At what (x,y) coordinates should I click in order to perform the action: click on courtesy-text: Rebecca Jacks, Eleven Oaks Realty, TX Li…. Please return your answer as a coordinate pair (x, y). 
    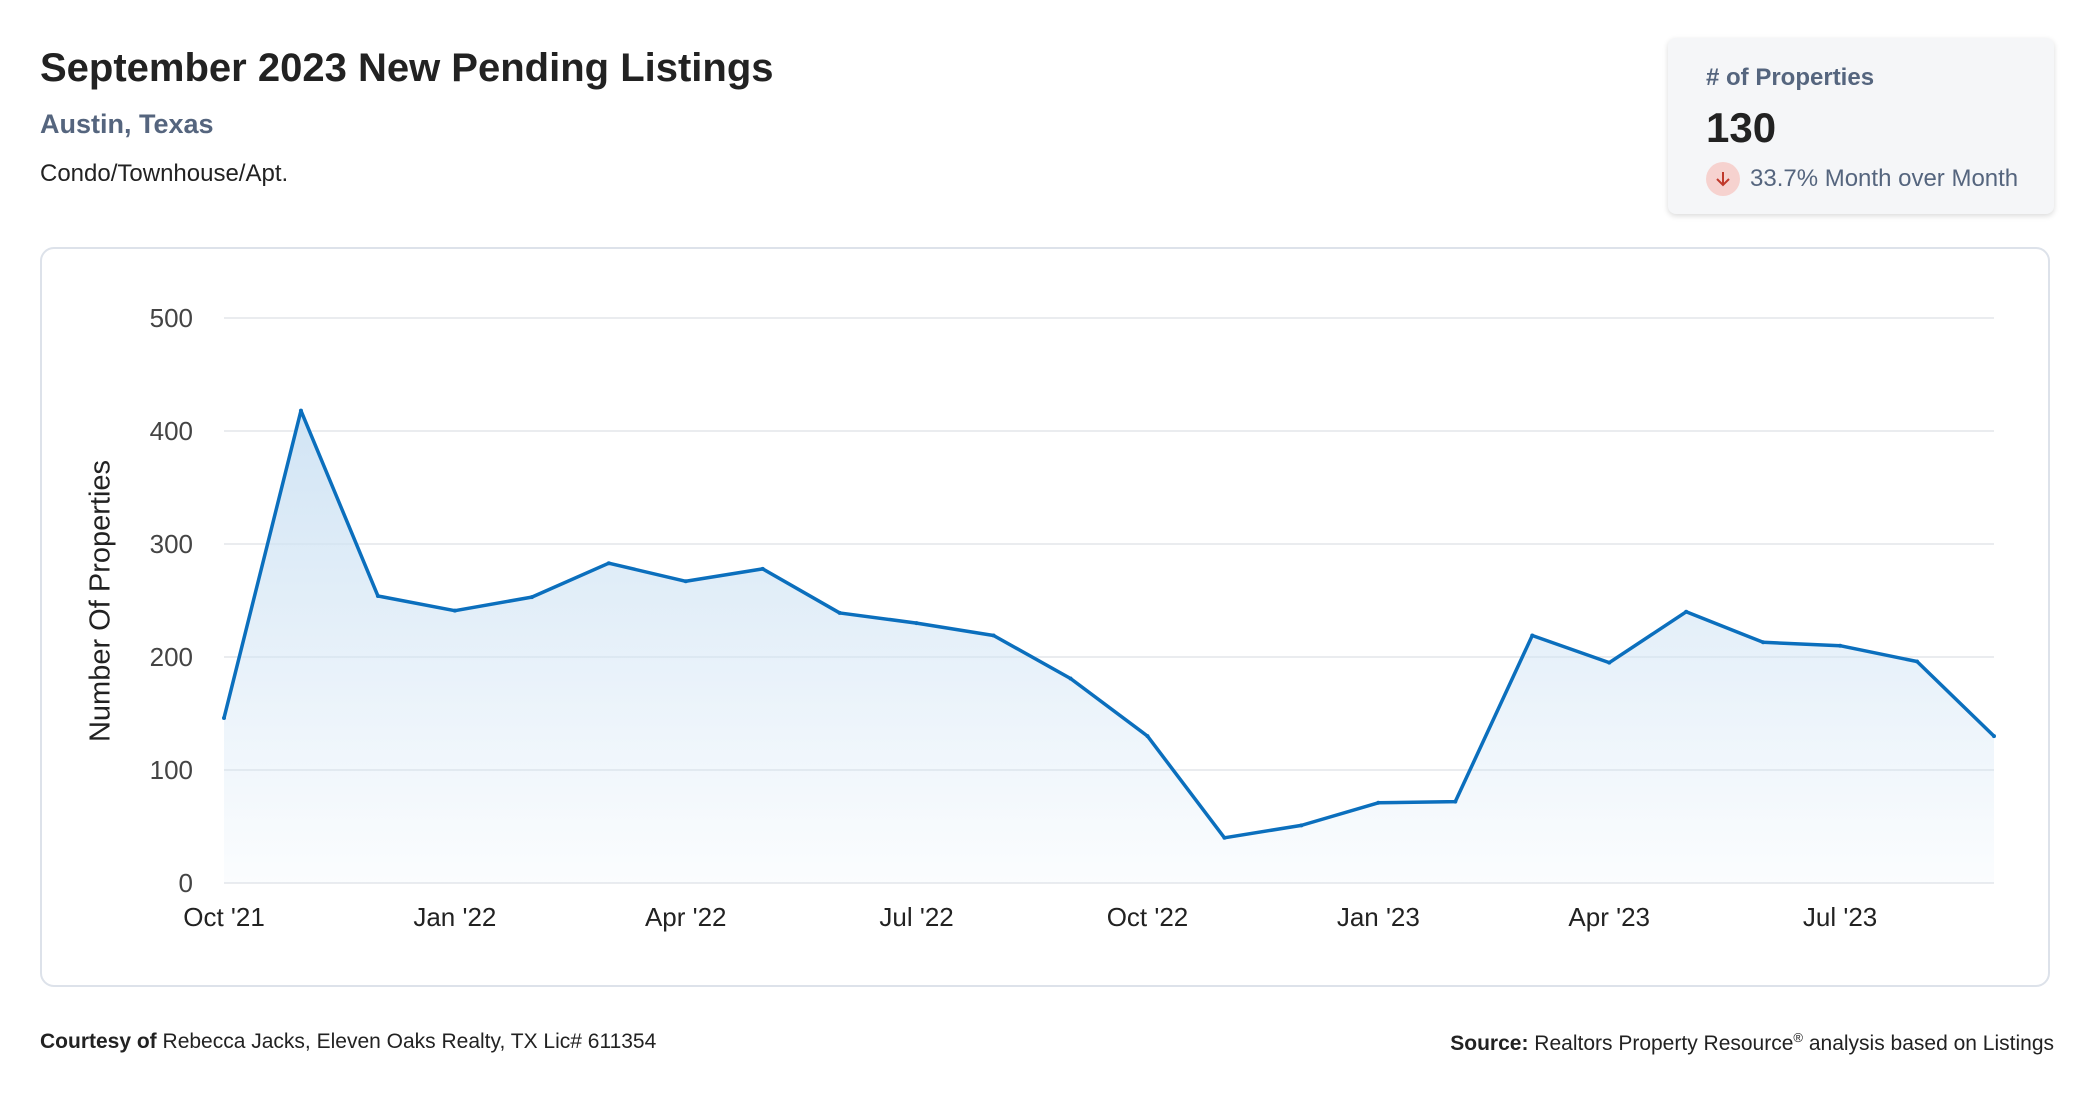
    Looking at the image, I should click on (409, 1041).